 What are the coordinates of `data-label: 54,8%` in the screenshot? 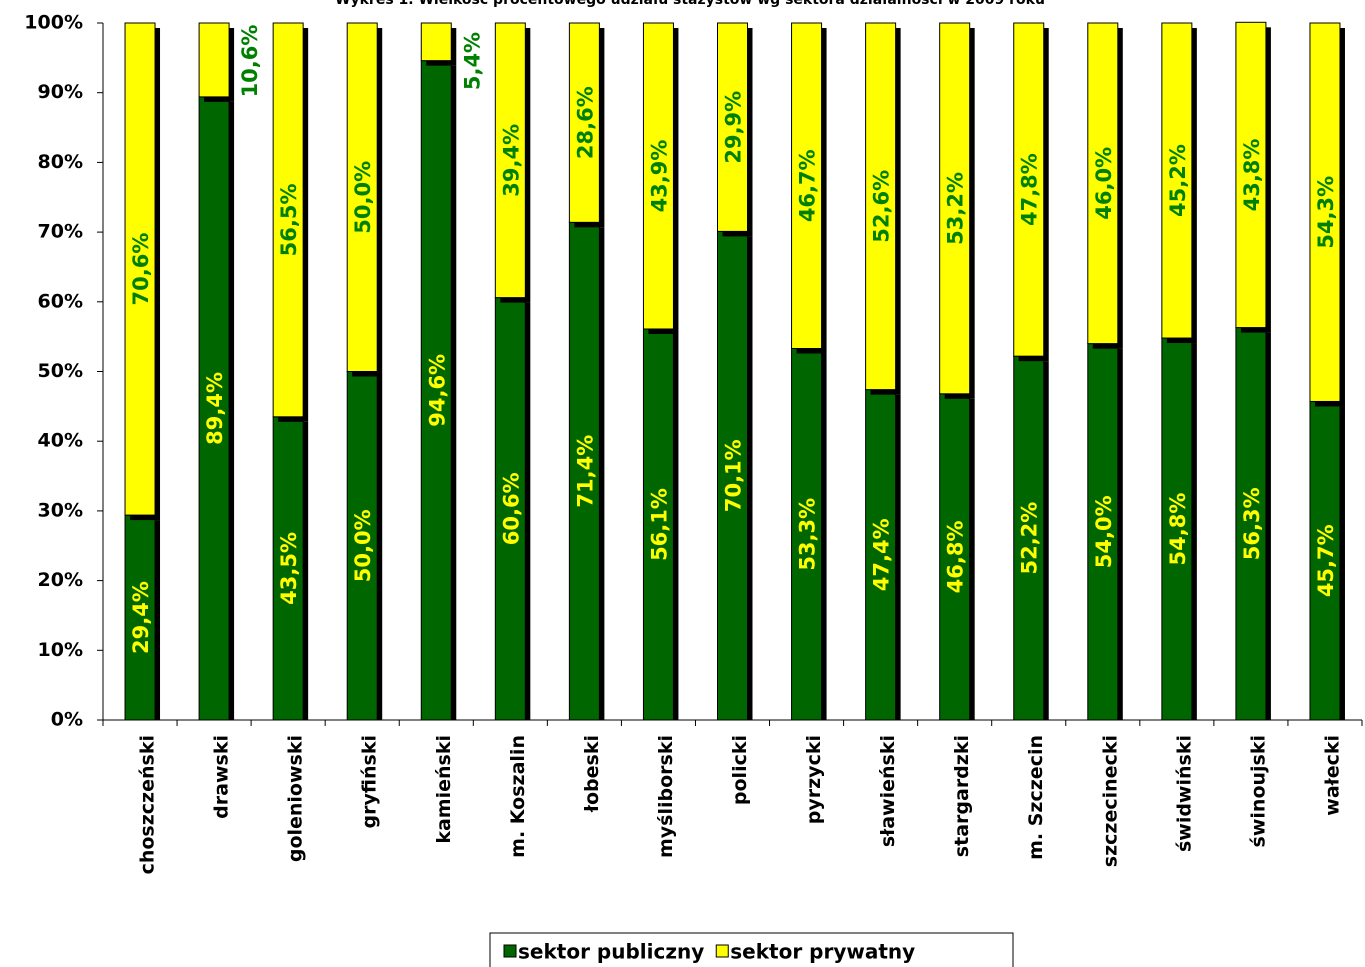 It's located at (1178, 529).